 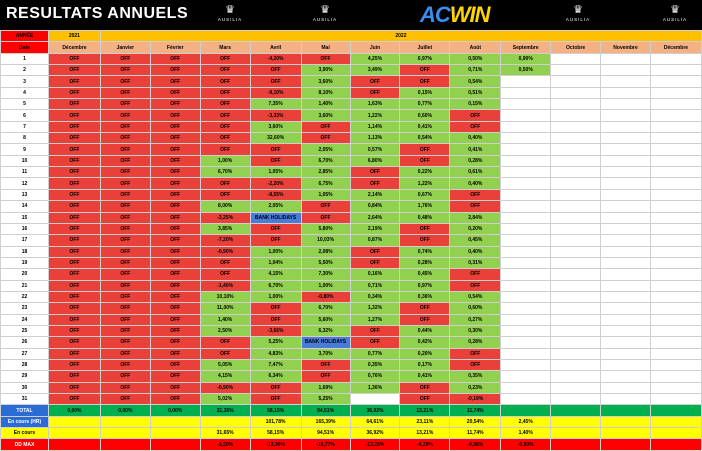 What do you see at coordinates (475, 161) in the screenshot?
I see `result-cell: 0,28%` at bounding box center [475, 161].